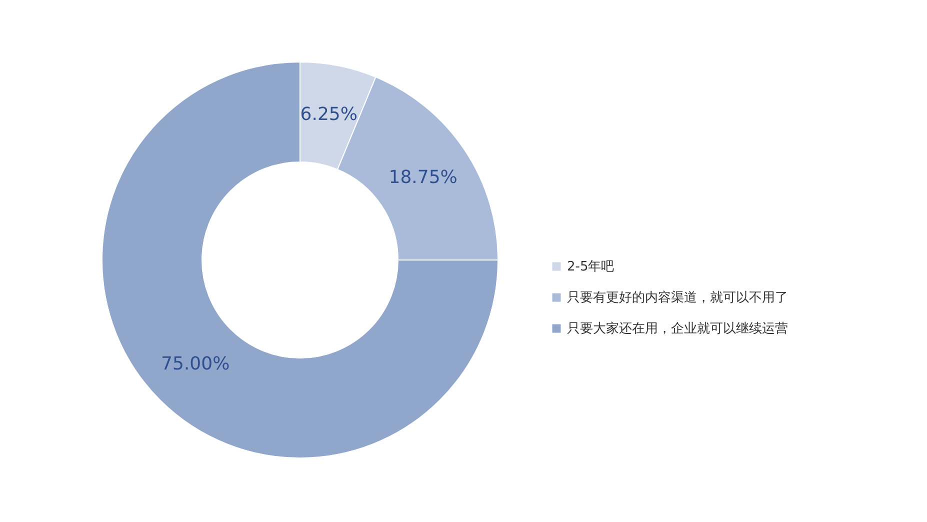 The height and width of the screenshot is (522, 927). I want to click on data-label: 18.75%, so click(423, 177).